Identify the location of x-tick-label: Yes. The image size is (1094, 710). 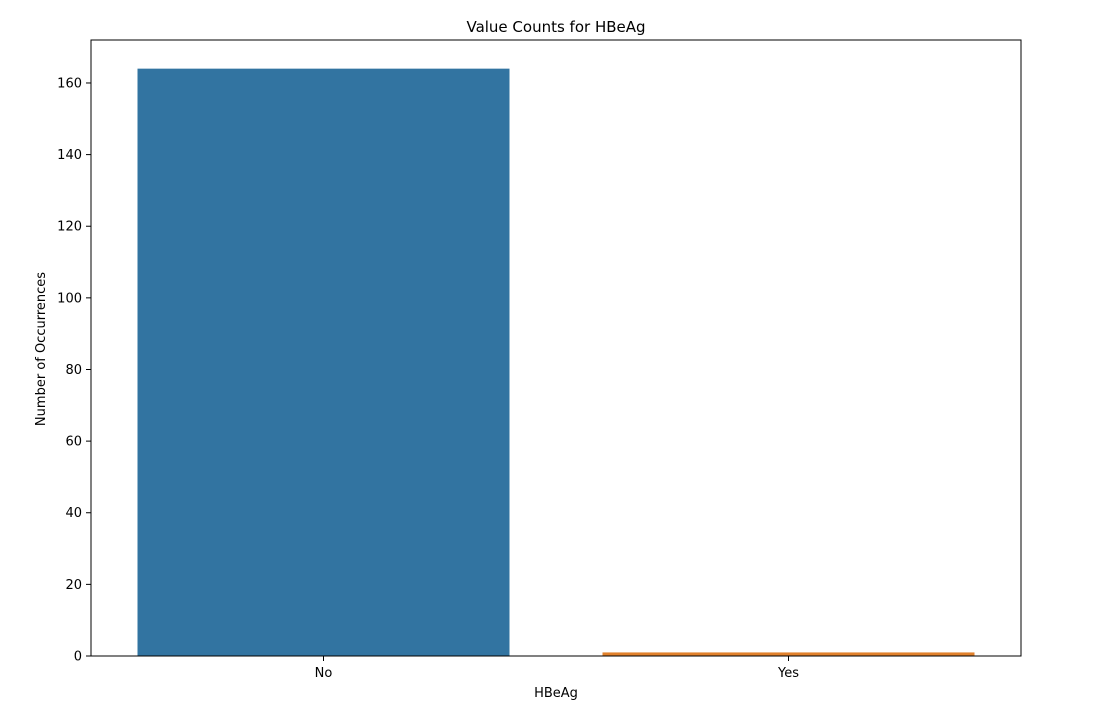
(788, 673).